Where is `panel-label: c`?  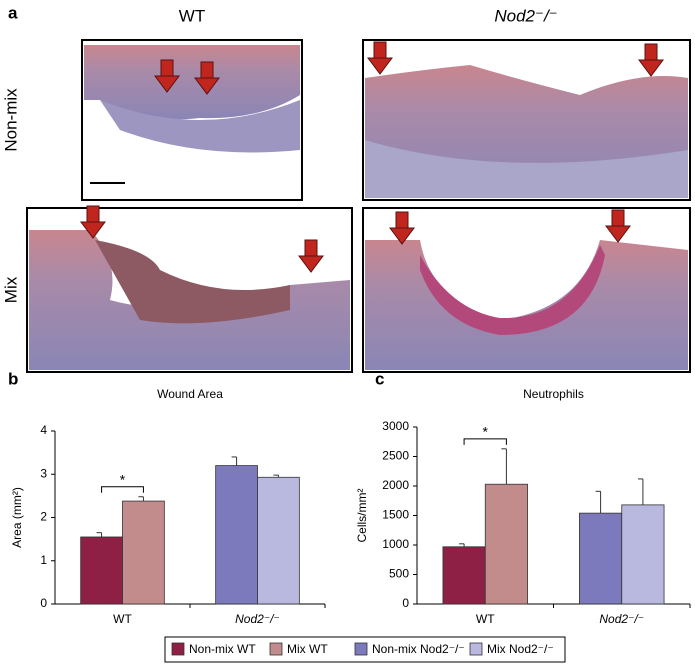 panel-label: c is located at coordinates (379, 378).